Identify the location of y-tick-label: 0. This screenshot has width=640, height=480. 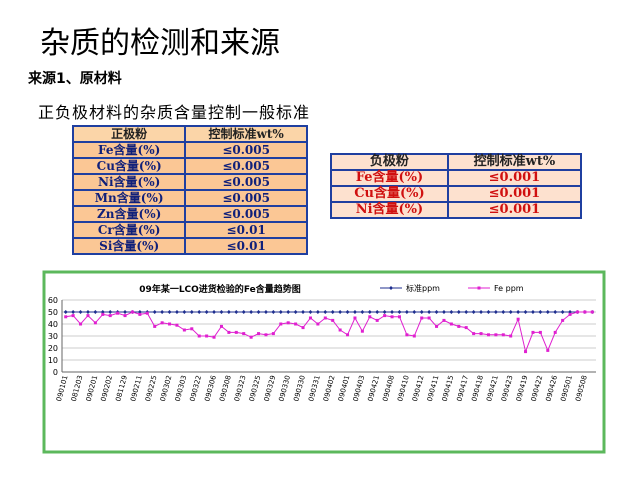
(55, 372).